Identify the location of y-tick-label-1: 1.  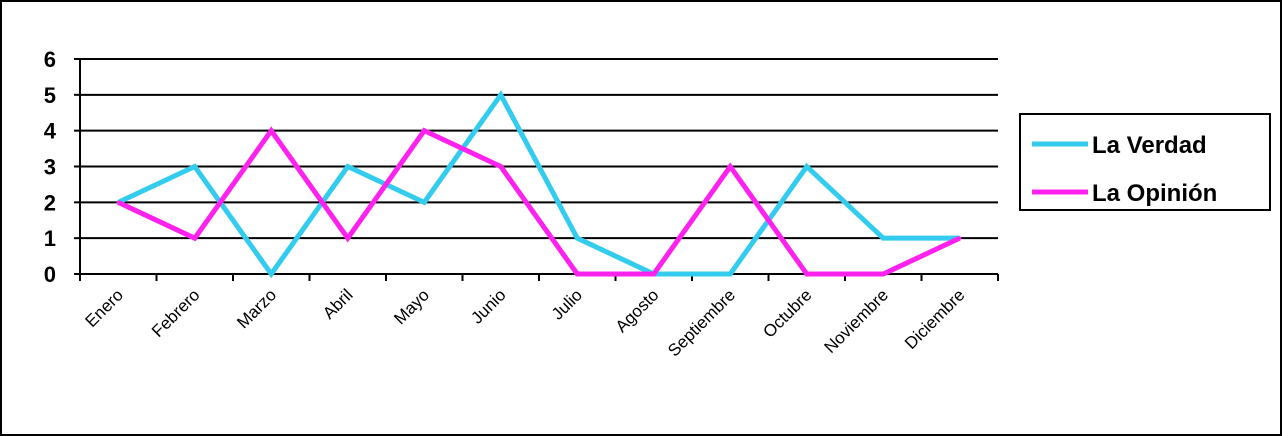
(50, 238).